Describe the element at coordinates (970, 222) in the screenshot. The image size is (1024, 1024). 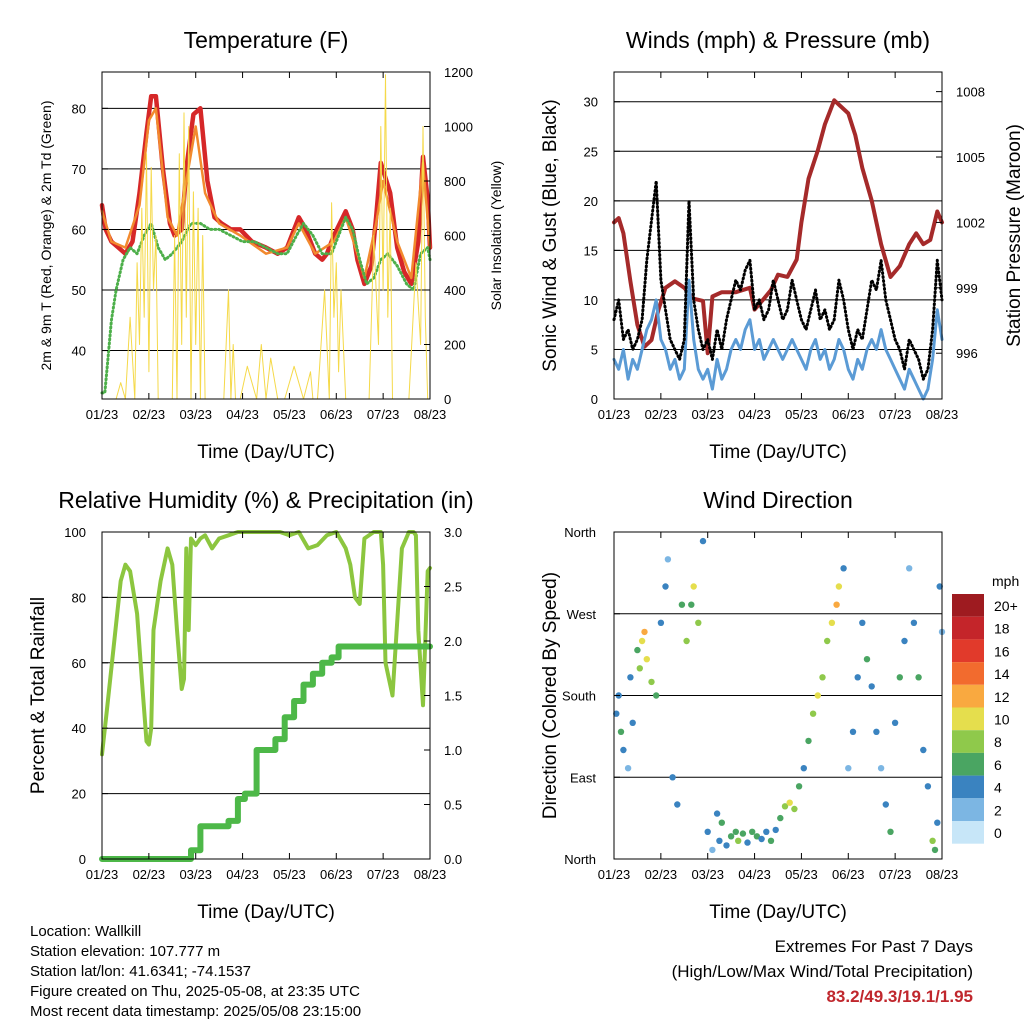
I see `y2-tick-label: 1002` at that location.